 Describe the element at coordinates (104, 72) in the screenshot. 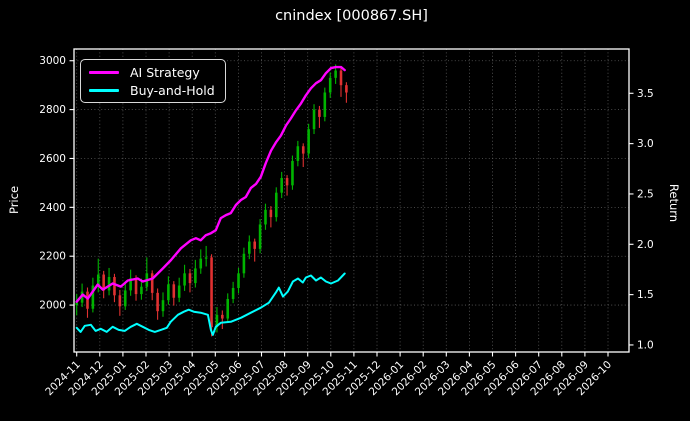

I see `ai-strategy-line-swatch` at that location.